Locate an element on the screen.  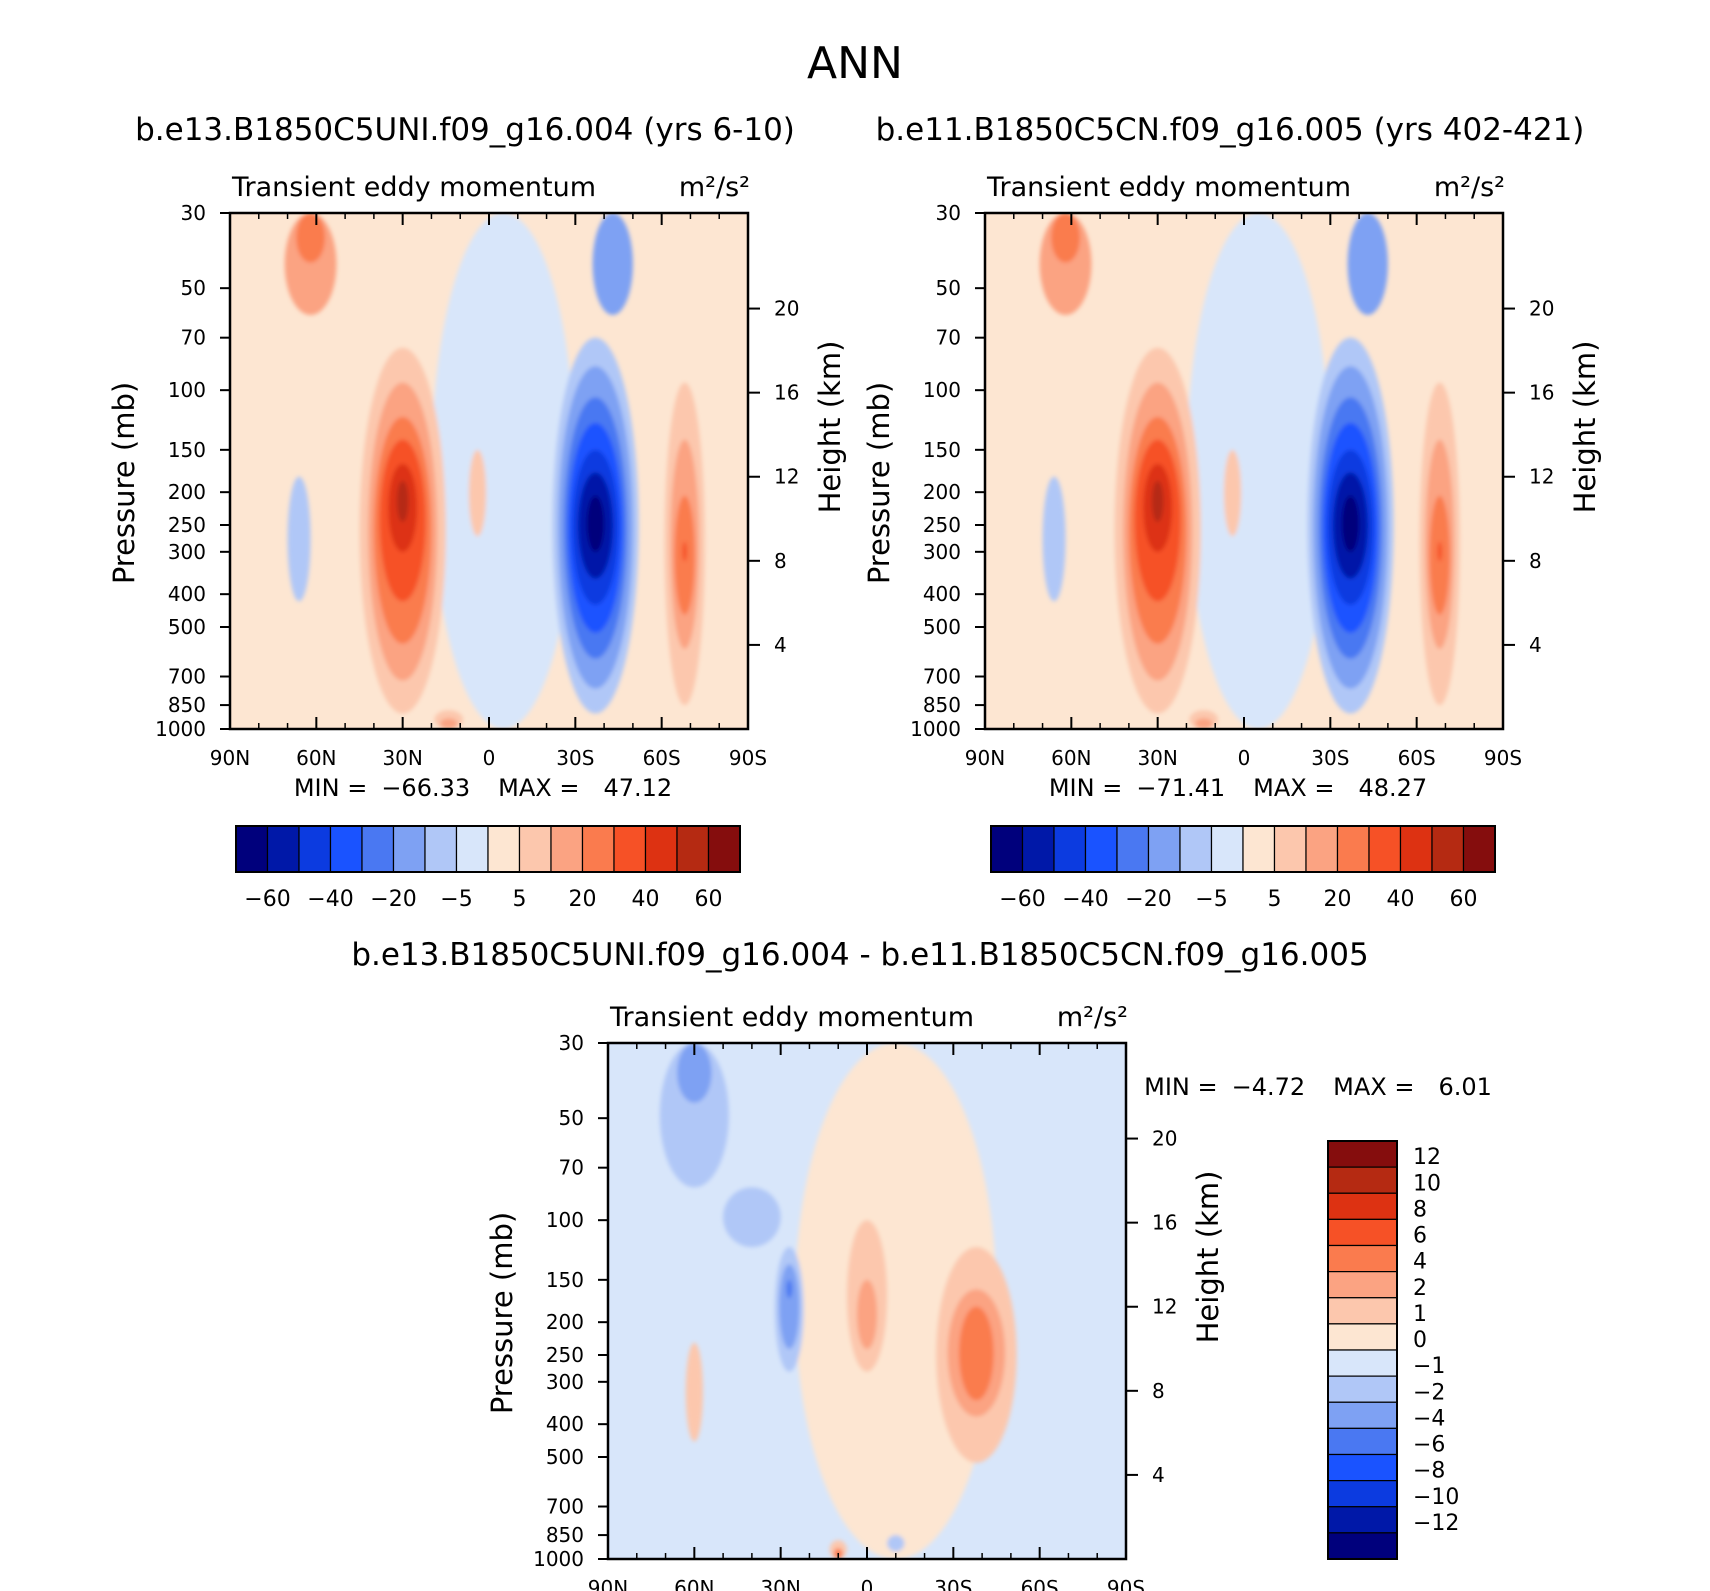
colorbar-label: 20 is located at coordinates (1338, 899).